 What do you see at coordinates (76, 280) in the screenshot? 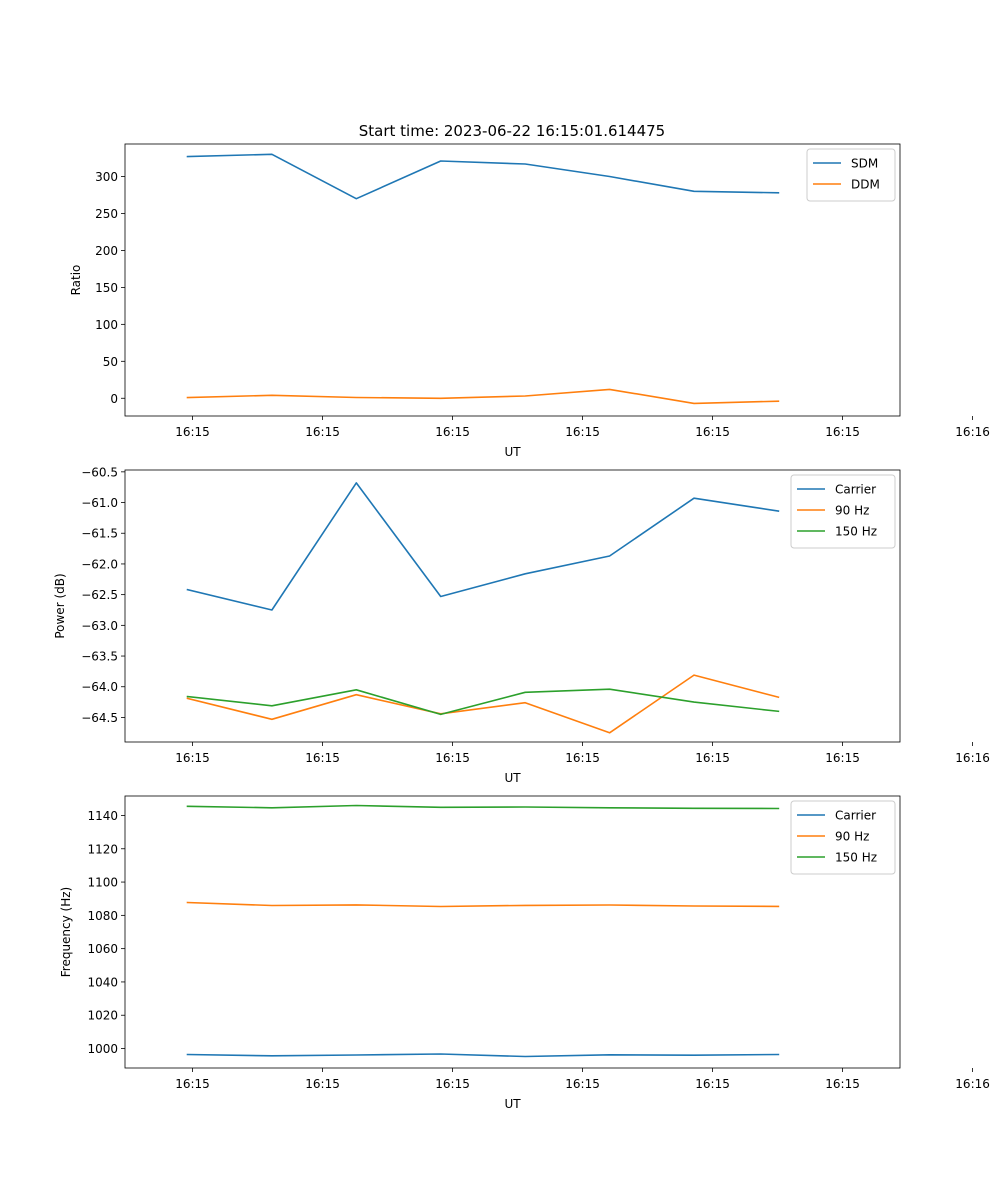
I see `y-axis-label: Ratio` at bounding box center [76, 280].